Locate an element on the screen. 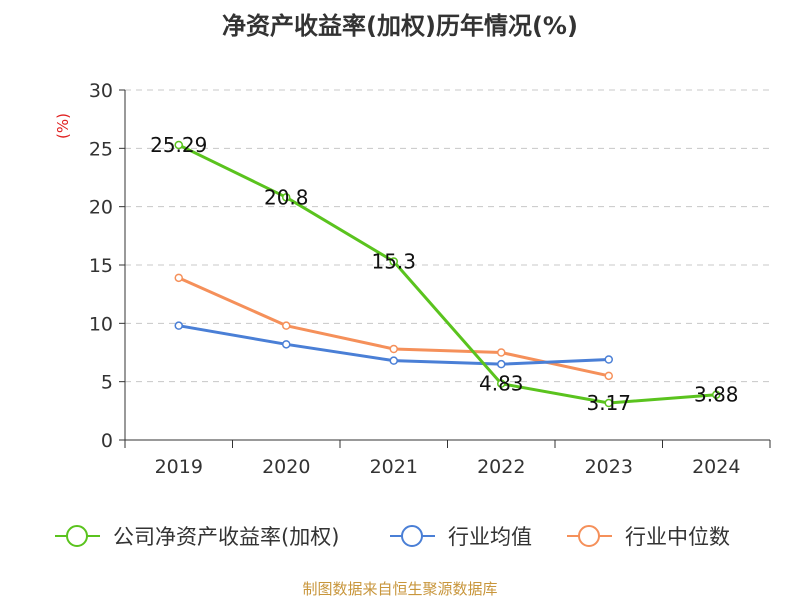 The width and height of the screenshot is (800, 600). data-label: 3.88 is located at coordinates (716, 395).